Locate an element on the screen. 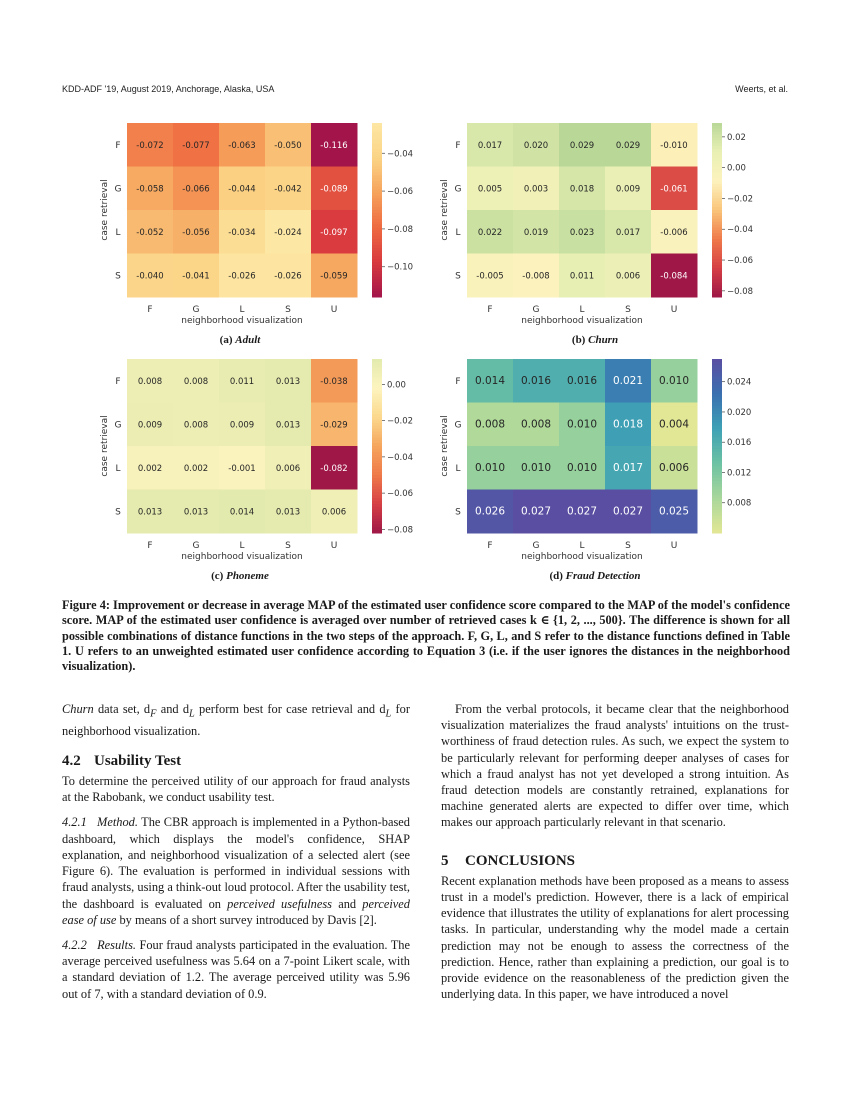 The image size is (850, 1100). row-tick-label: G is located at coordinates (118, 189).